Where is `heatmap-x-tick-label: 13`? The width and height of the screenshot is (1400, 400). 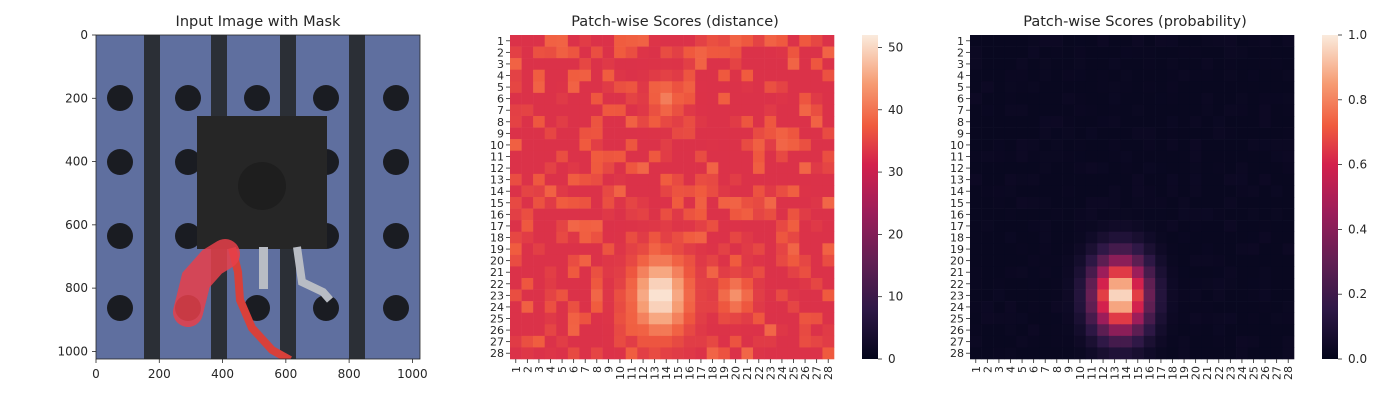
heatmap-x-tick-label: 13 is located at coordinates (655, 373).